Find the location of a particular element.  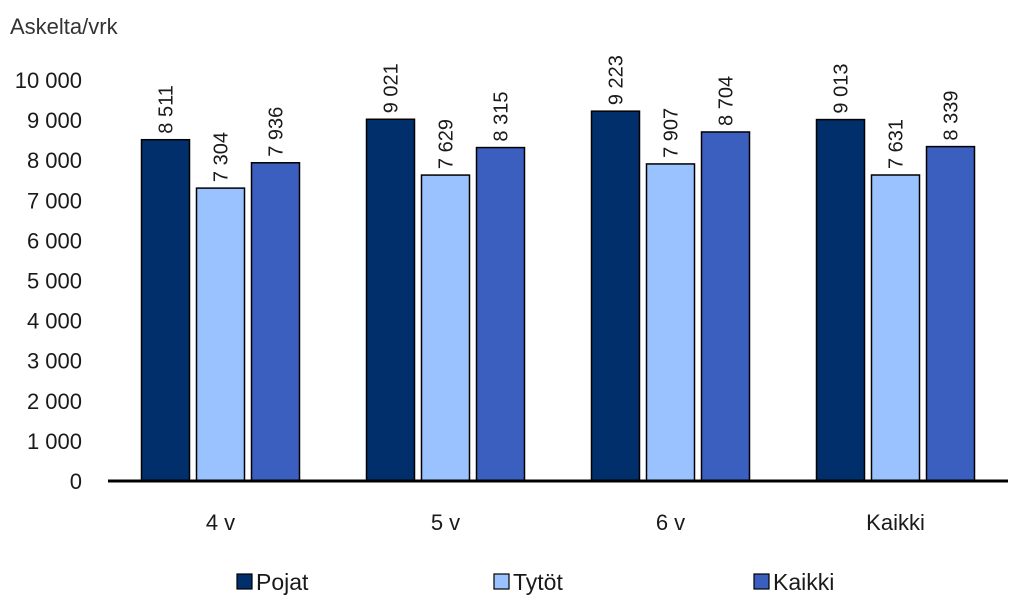

legend: Pojat Tytöt Kaikki is located at coordinates (535, 582).